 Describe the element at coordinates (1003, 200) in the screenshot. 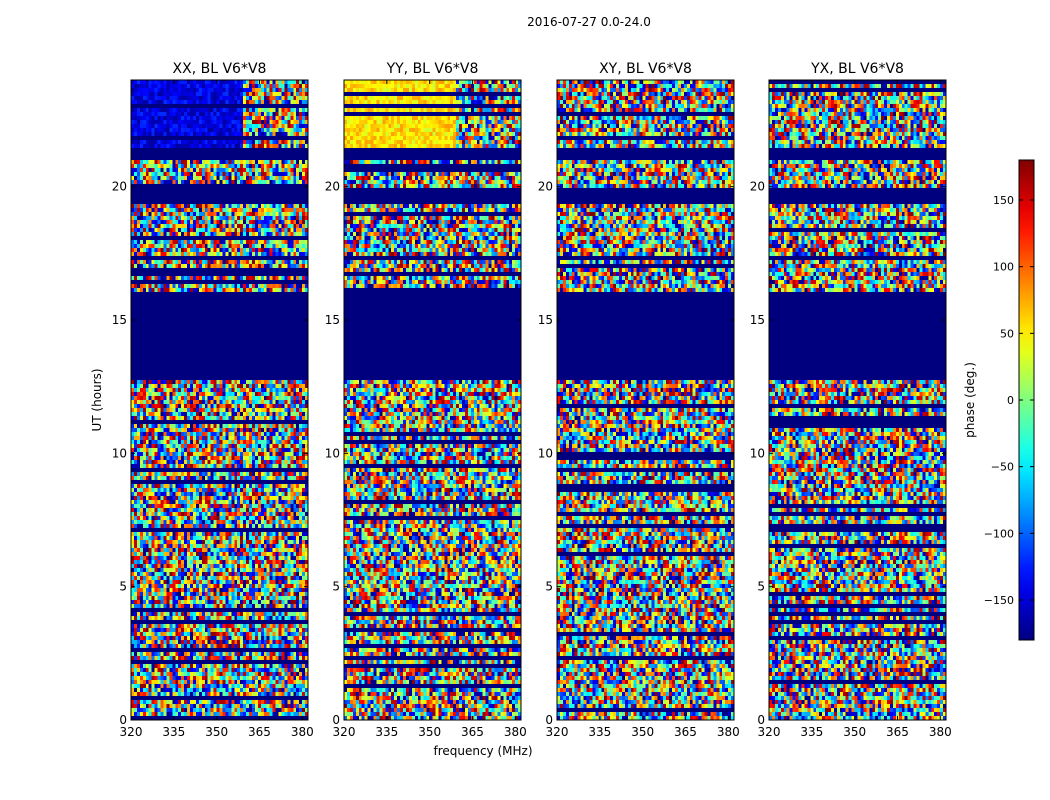

I see `colorbar-tick-label: 150` at that location.